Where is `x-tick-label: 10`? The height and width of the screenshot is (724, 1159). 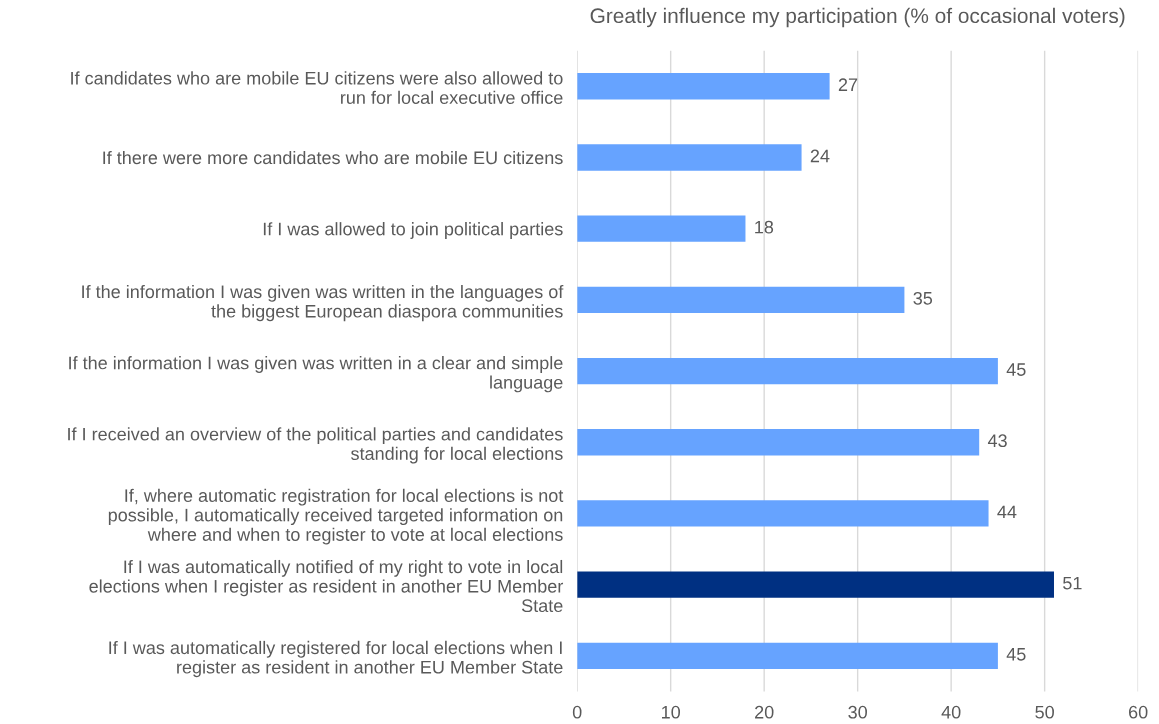
x-tick-label: 10 is located at coordinates (671, 712).